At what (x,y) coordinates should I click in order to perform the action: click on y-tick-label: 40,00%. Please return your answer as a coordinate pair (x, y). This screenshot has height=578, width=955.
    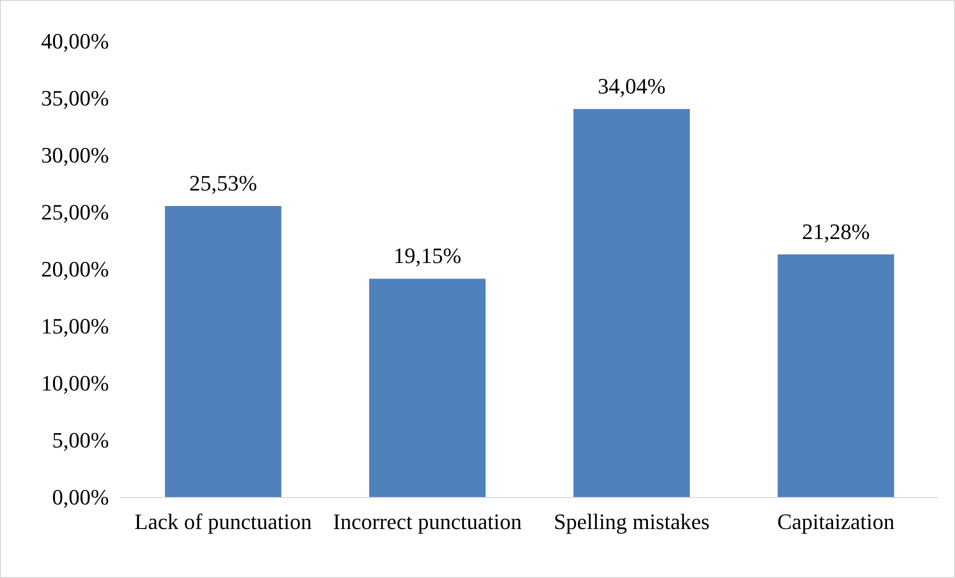
    Looking at the image, I should click on (75, 41).